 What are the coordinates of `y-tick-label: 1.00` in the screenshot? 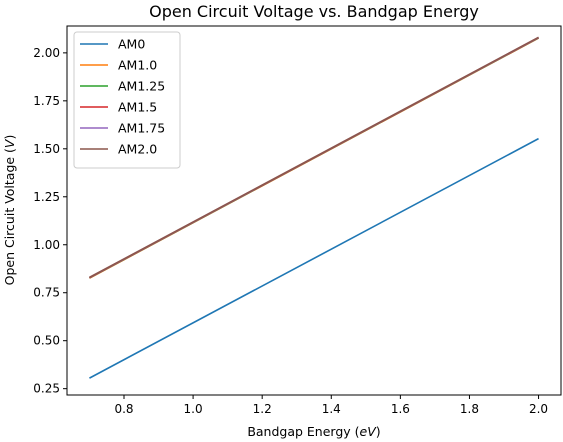 It's located at (46, 245).